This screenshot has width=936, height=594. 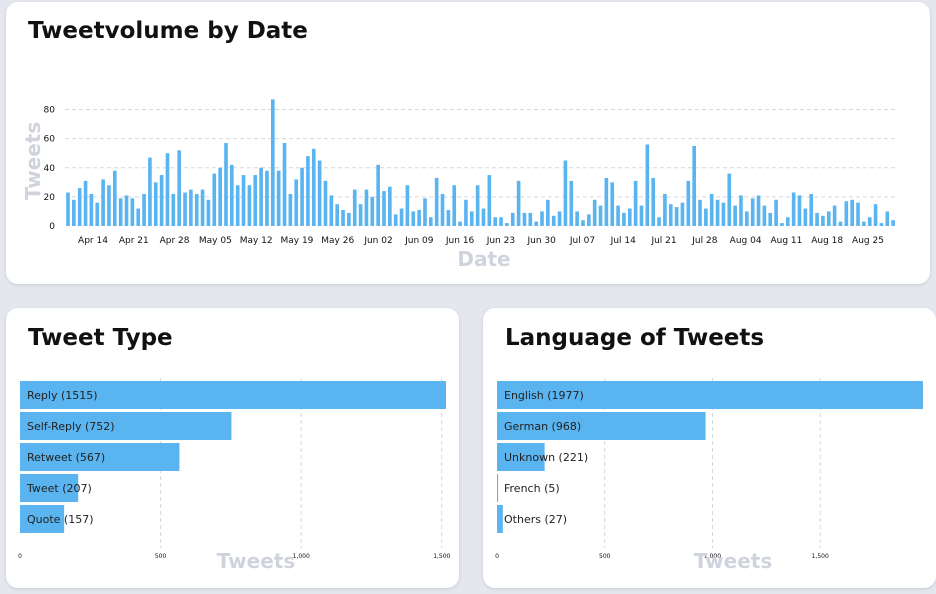 What do you see at coordinates (301, 556) in the screenshot?
I see `type-x-tick-label: 1,000` at bounding box center [301, 556].